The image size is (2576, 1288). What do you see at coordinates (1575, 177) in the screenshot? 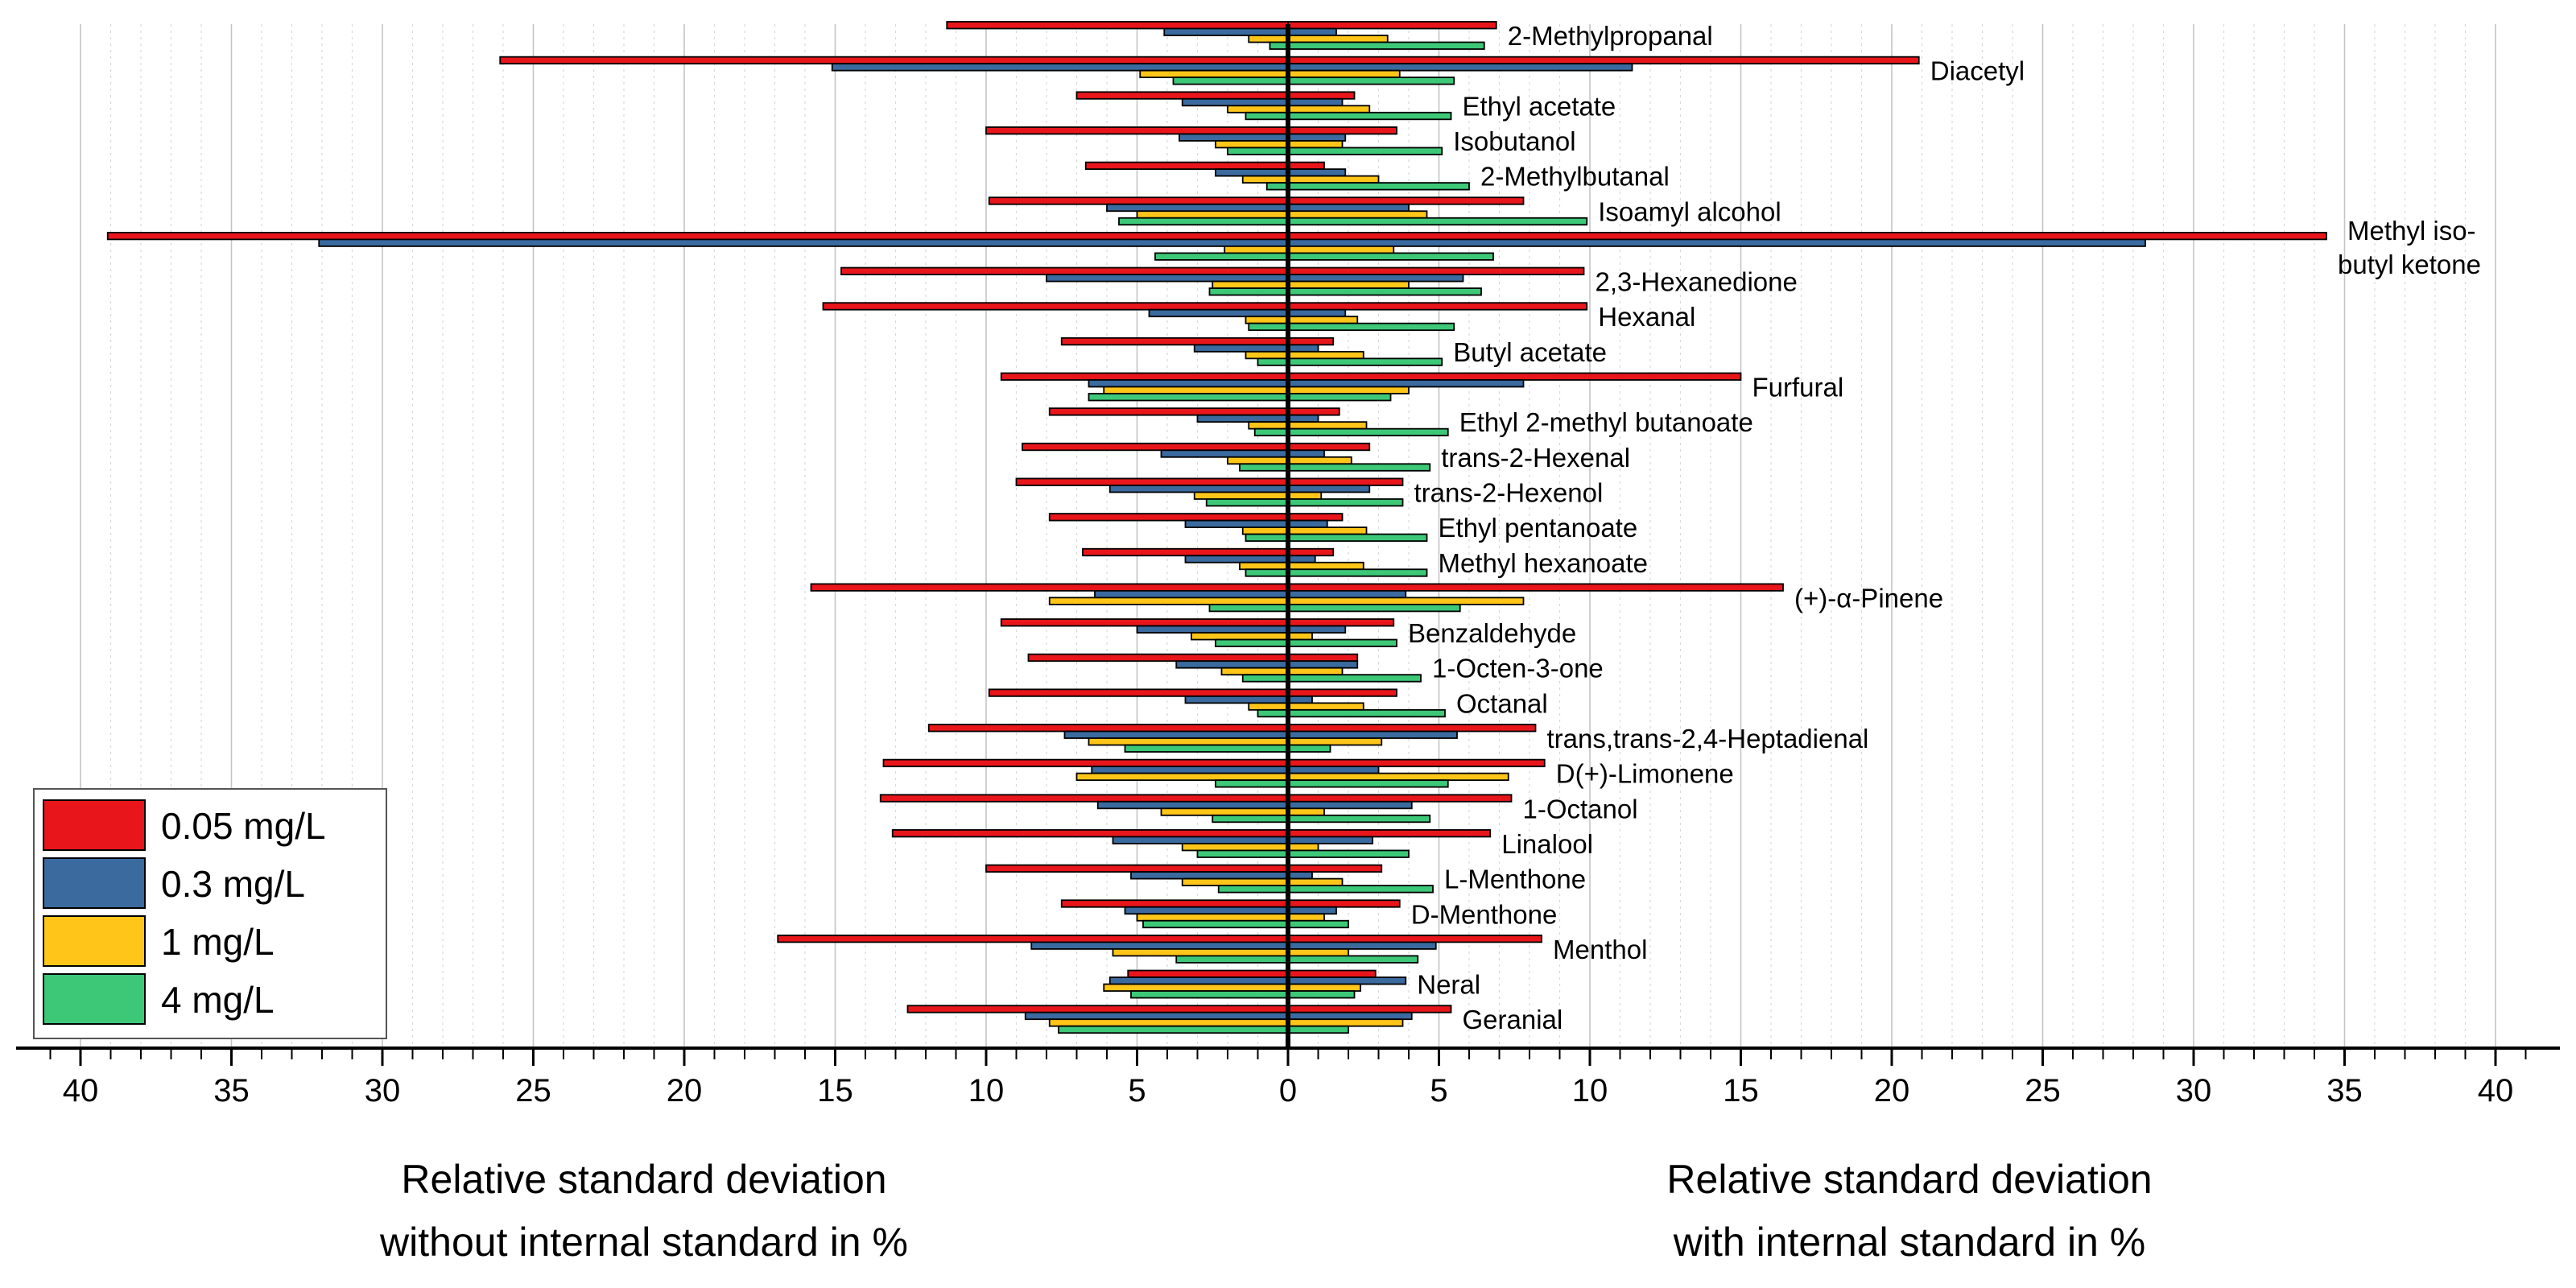
I see `compound-label: 2-Methylbutanal` at bounding box center [1575, 177].